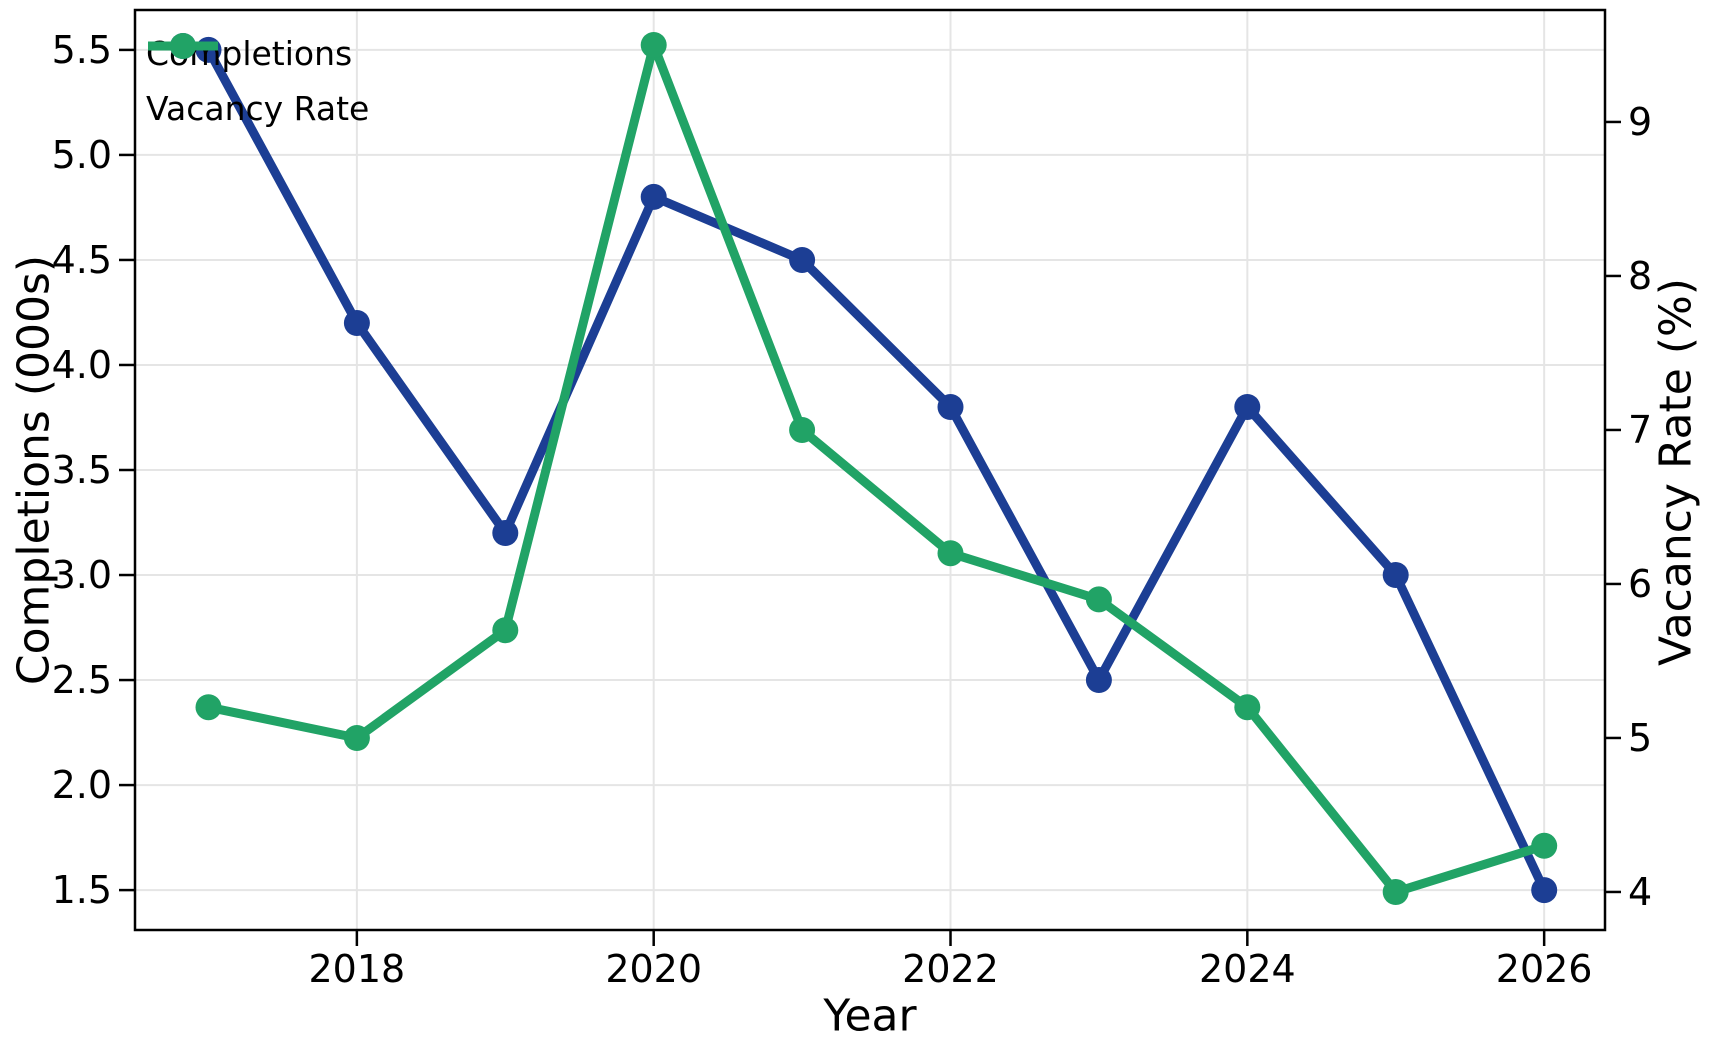 This screenshot has width=1716, height=1056. Describe the element at coordinates (1640, 892) in the screenshot. I see `y-right-tick-label: 4` at that location.